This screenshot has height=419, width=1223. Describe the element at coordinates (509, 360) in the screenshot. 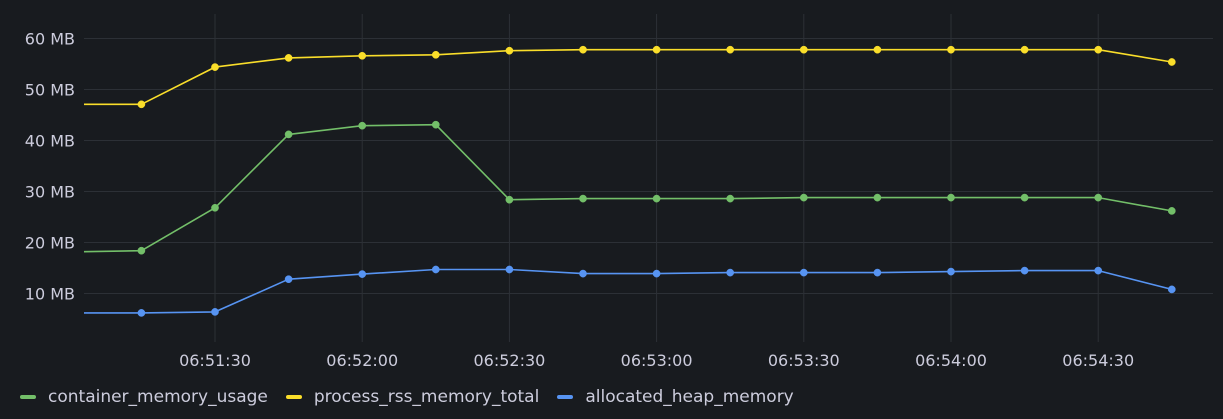

I see `x-tick-label: 06:52:30` at that location.